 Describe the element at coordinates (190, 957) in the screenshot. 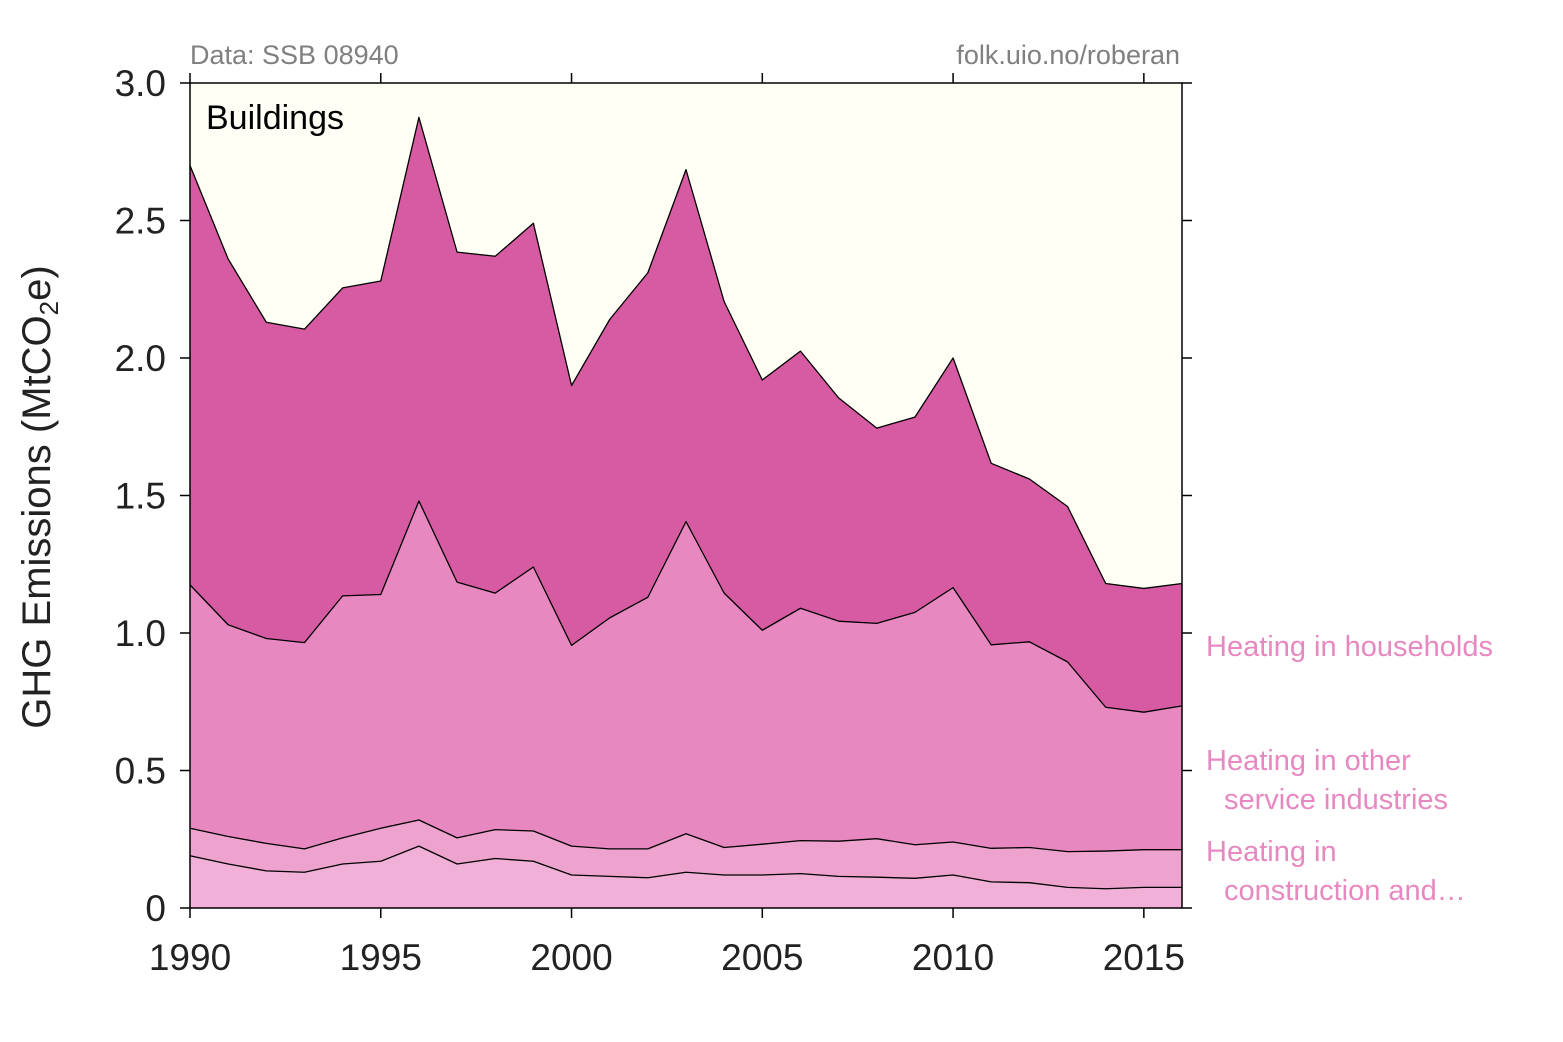

I see `x-tick-label: 1990` at that location.